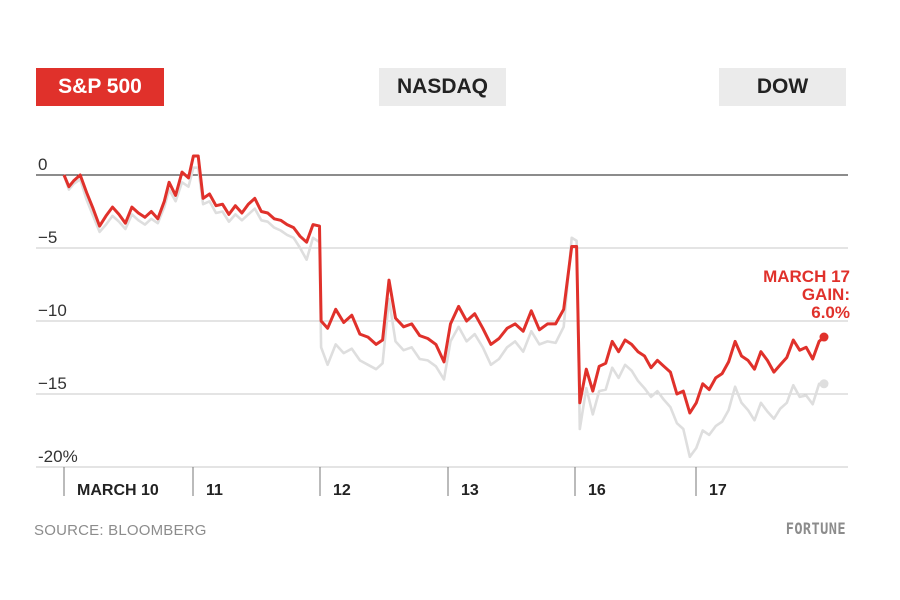 The width and height of the screenshot is (900, 600). Describe the element at coordinates (806, 276) in the screenshot. I see `gain-annotation-line: MARCH 17` at that location.